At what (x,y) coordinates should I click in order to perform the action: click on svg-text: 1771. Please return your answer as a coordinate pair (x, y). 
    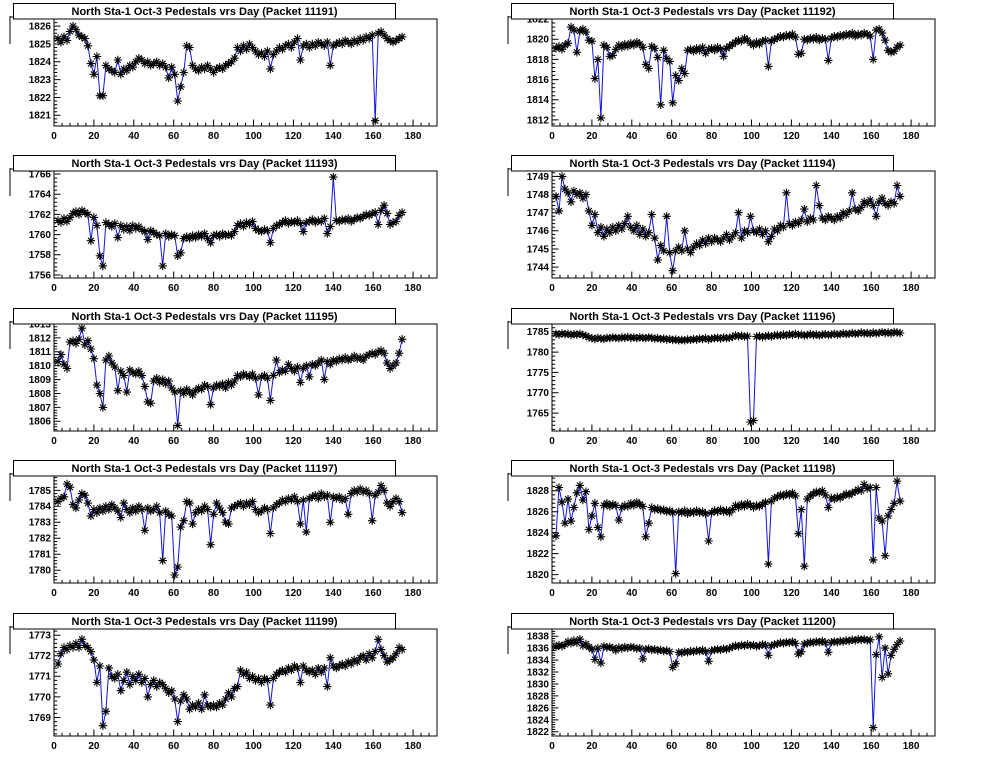
    Looking at the image, I should click on (40, 676).